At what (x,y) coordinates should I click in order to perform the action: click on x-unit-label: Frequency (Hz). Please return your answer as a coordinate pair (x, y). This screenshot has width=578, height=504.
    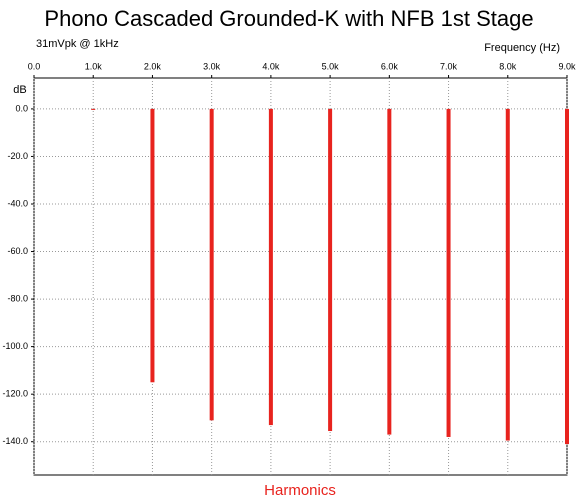
    Looking at the image, I should click on (522, 48).